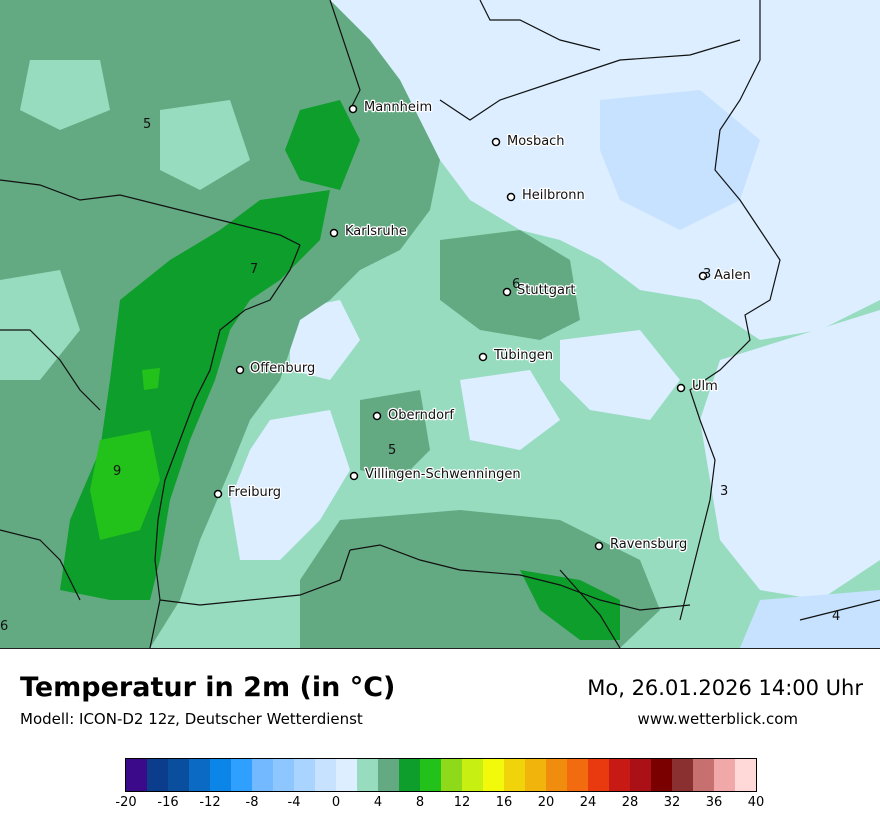  I want to click on city-label-aalen: Aalen, so click(732, 275).